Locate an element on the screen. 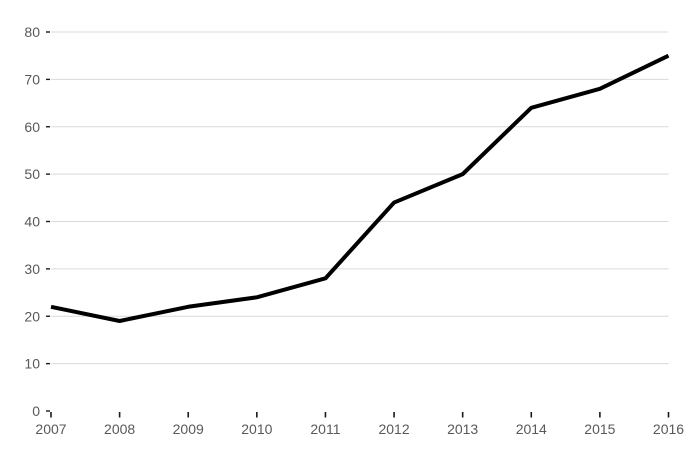 This screenshot has height=473, width=700. x-axis-tick-label-2014: 2014 is located at coordinates (531, 429).